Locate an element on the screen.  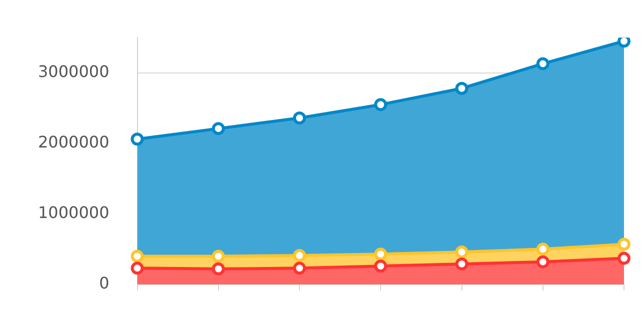
y-tick-label: 0 is located at coordinates (104, 283).